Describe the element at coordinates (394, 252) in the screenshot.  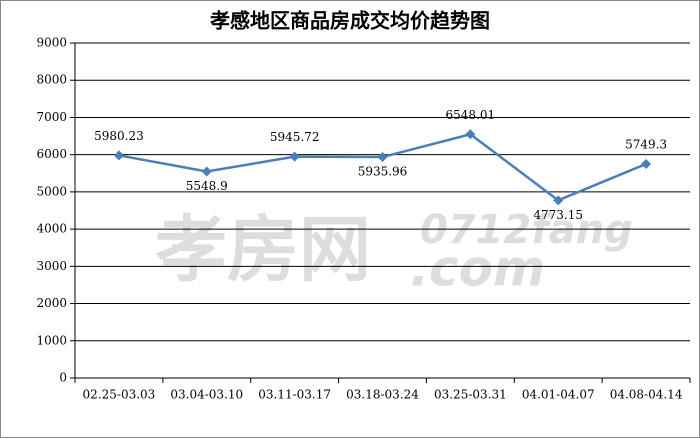
I see `watermark: 孝房网 0712fang .com` at that location.